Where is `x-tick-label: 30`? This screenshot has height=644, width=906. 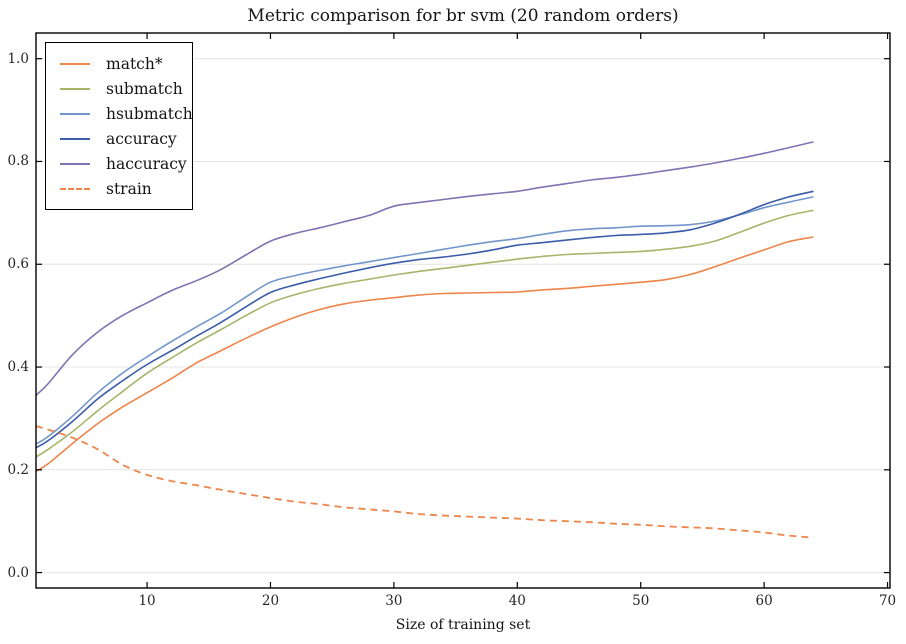
x-tick-label: 30 is located at coordinates (394, 601).